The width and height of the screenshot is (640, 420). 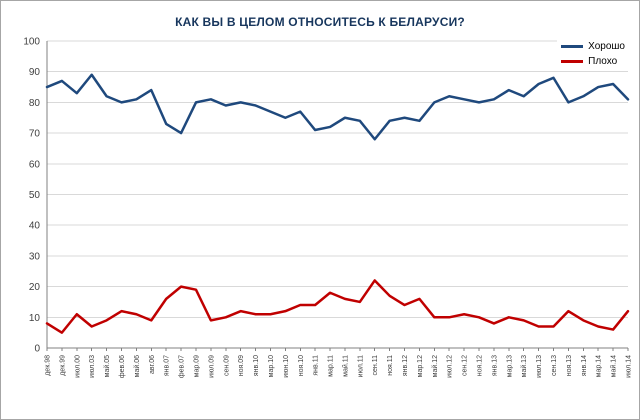 I want to click on svg-text: ноя.09, so click(x=241, y=365).